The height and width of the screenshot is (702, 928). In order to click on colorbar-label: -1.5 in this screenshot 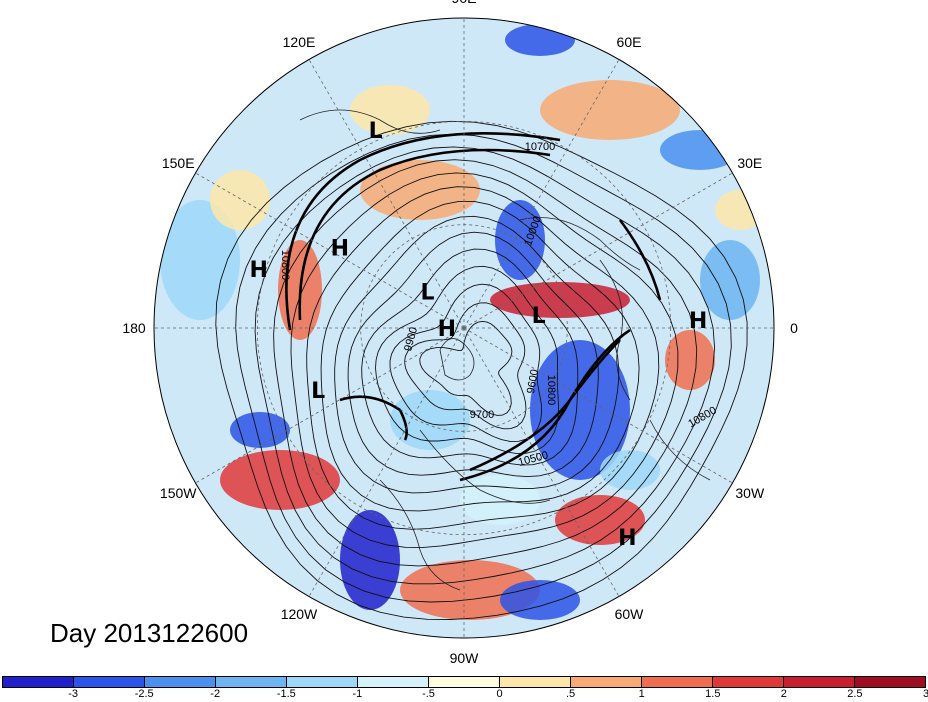, I will do `click(286, 694)`.